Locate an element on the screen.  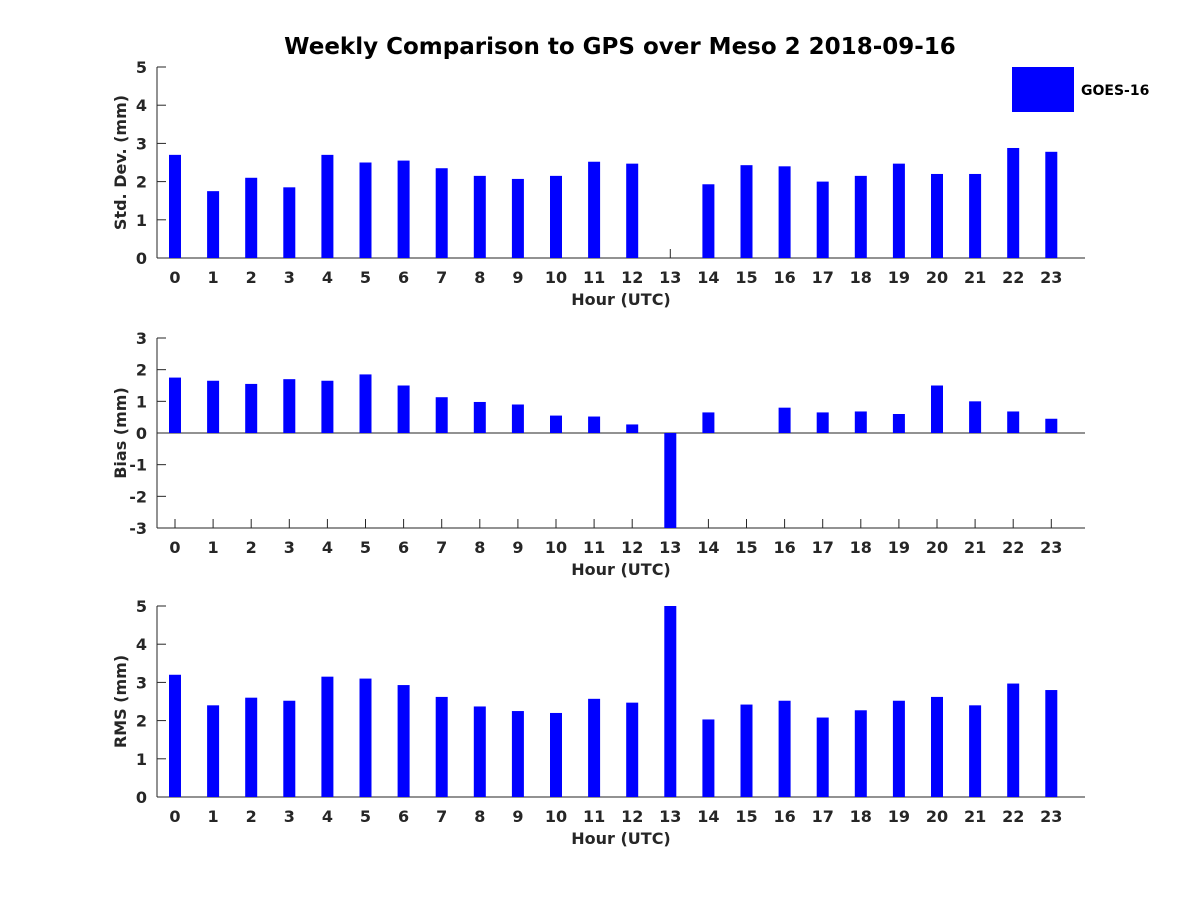
x-tick-label: 3 is located at coordinates (289, 547).